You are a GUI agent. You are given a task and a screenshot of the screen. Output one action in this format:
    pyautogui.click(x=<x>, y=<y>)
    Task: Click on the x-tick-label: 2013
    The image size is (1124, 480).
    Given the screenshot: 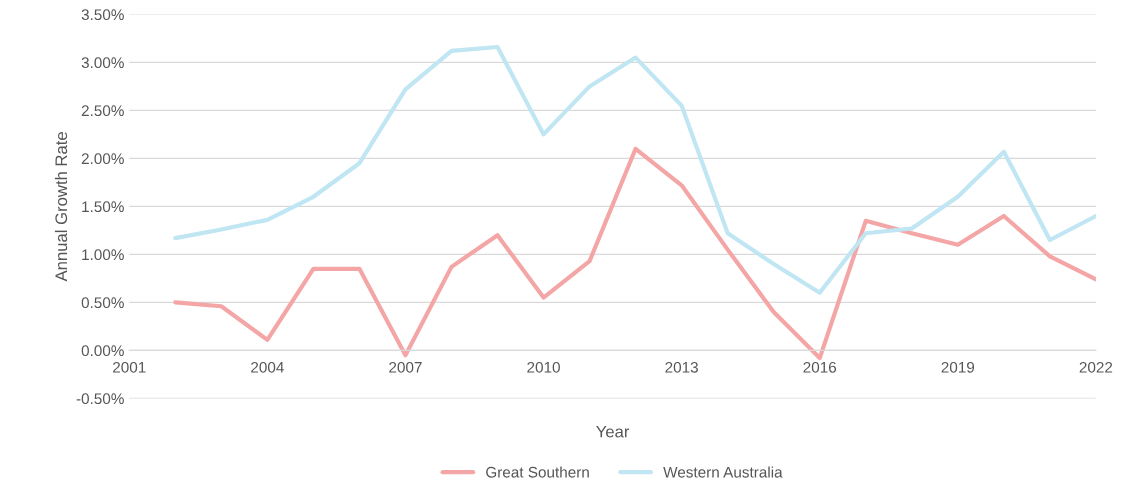 What is the action you would take?
    pyautogui.click(x=681, y=367)
    